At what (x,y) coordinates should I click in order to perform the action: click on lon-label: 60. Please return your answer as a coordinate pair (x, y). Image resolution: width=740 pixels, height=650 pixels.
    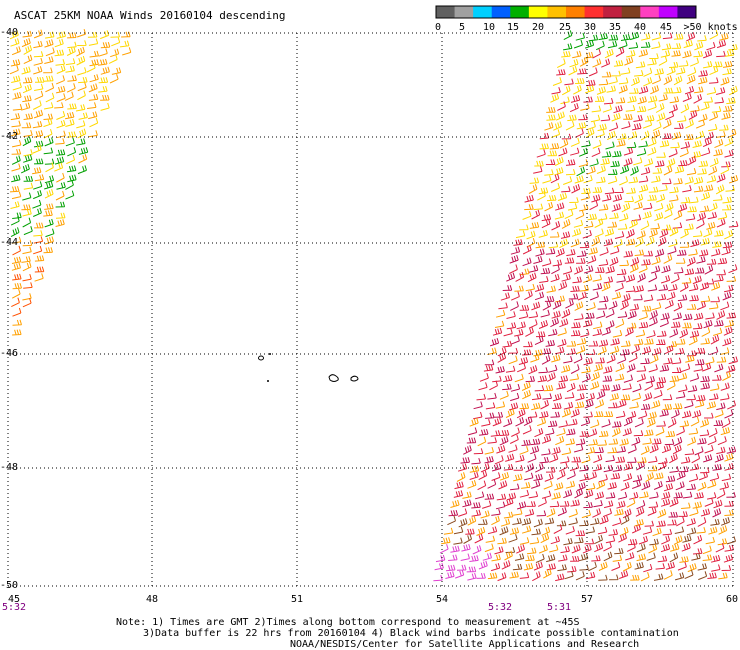
    Looking at the image, I should click on (731, 599).